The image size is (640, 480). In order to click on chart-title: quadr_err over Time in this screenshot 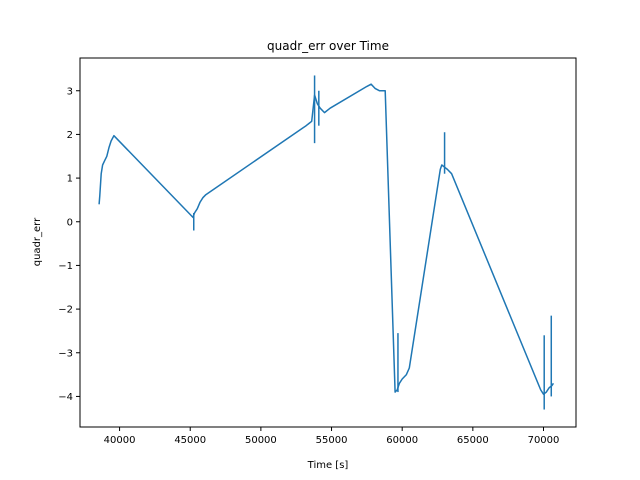, I will do `click(328, 46)`.